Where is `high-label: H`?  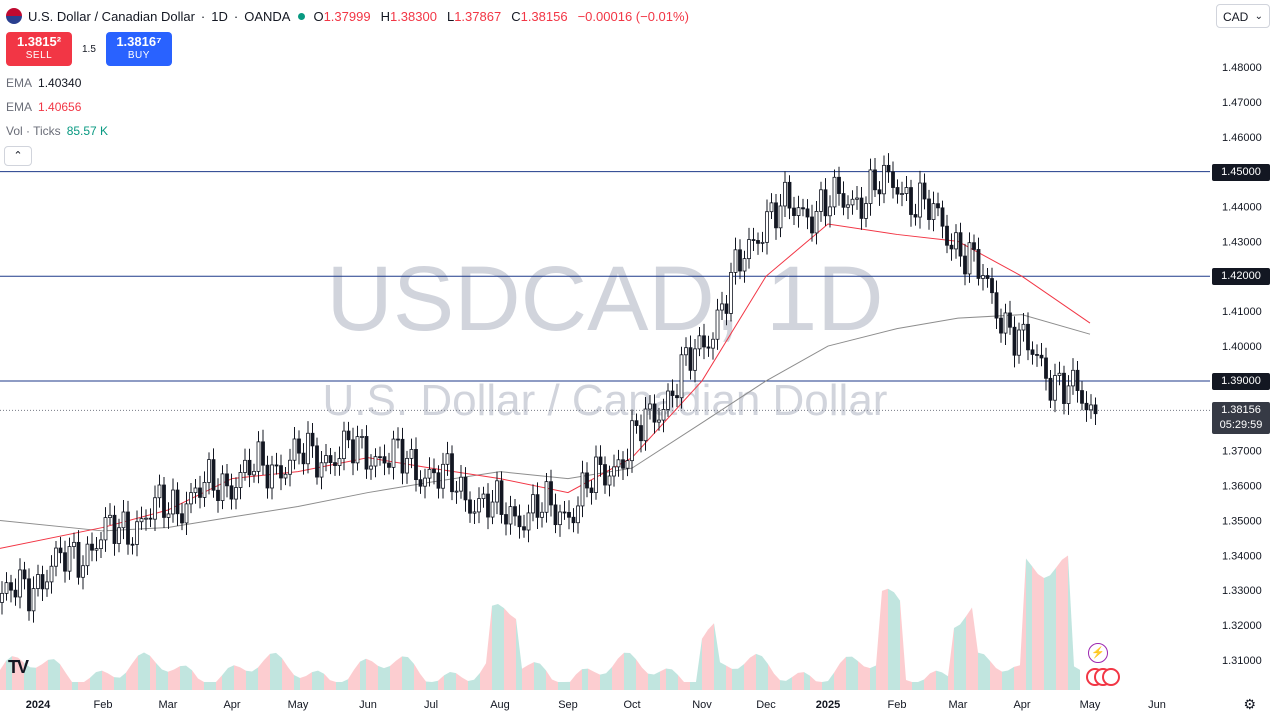 high-label: H is located at coordinates (385, 16).